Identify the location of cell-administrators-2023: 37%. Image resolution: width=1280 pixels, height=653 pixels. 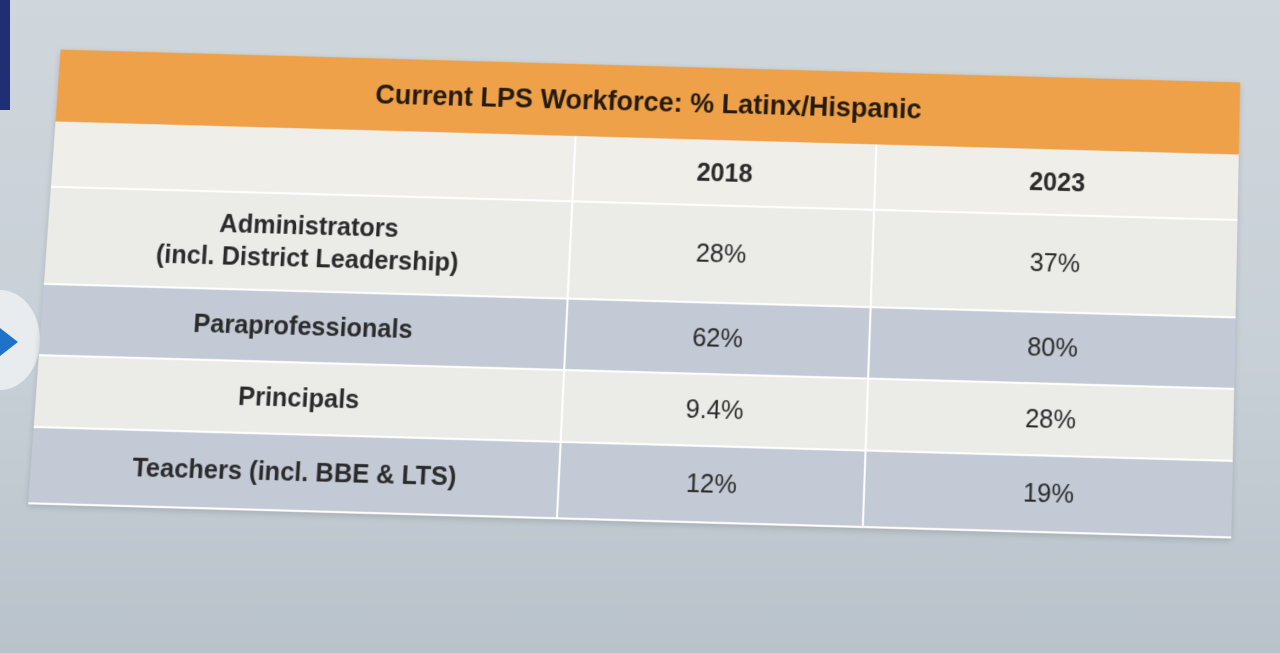
(1055, 265).